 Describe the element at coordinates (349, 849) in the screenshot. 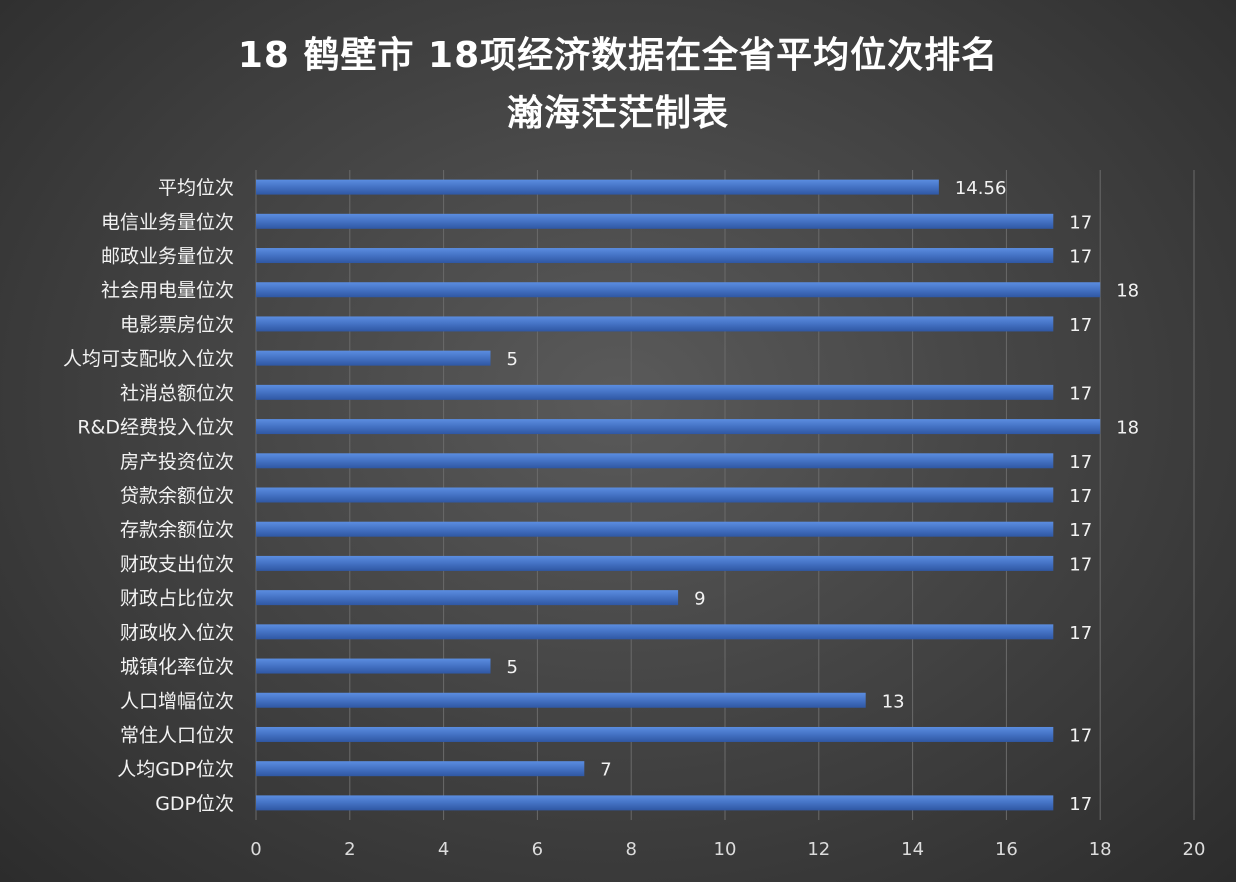

I see `x-tick-label: 2` at that location.